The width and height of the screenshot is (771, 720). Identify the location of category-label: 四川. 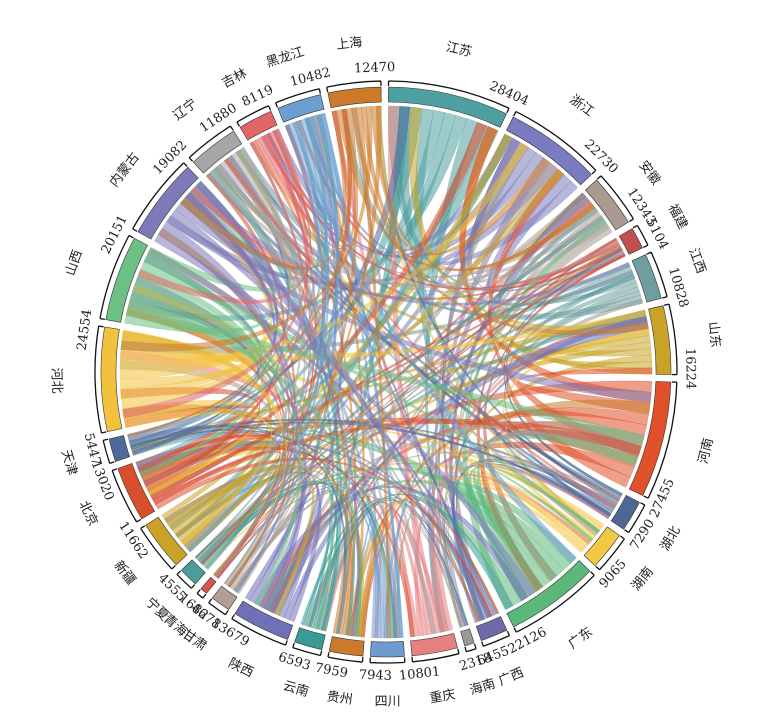
(388, 701).